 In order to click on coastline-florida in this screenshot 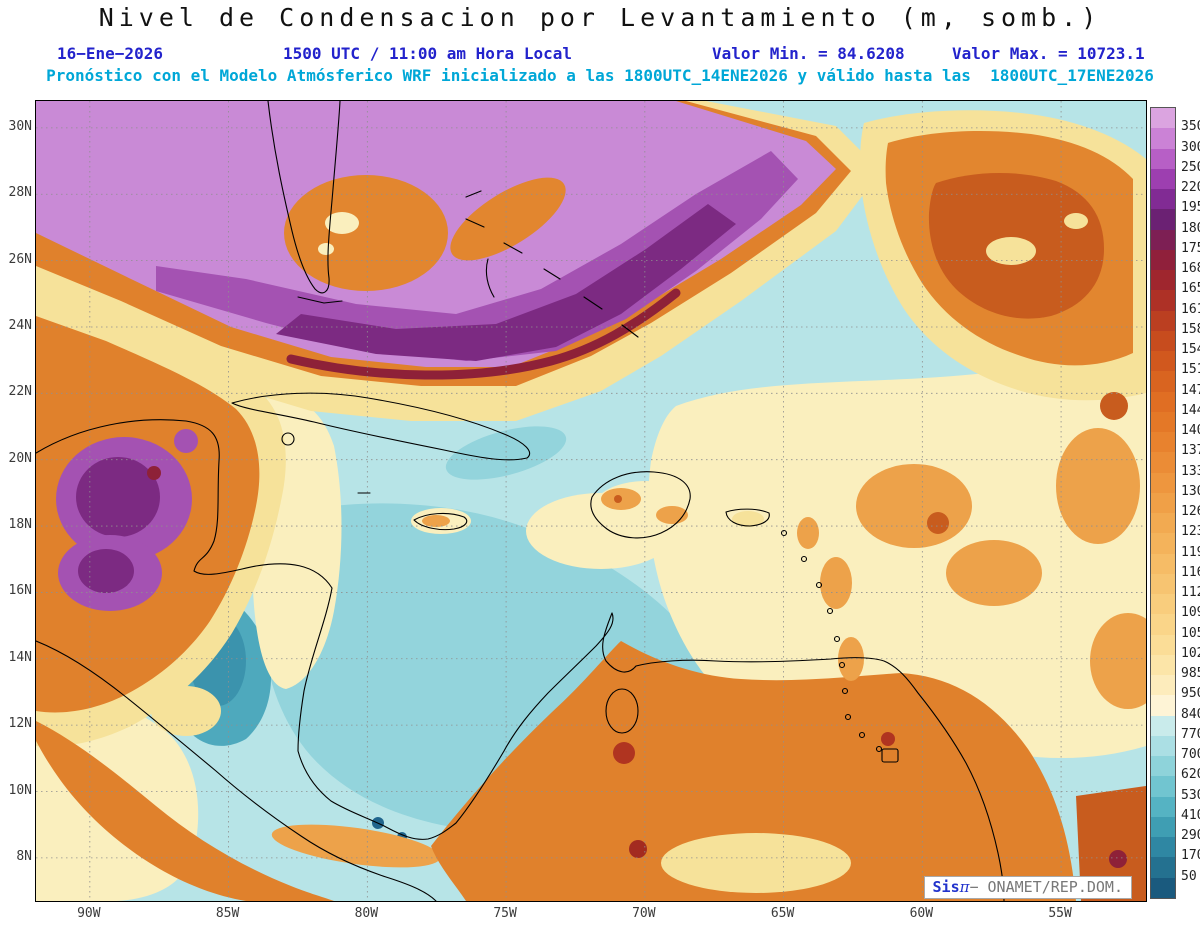, I will do `click(304, 197)`.